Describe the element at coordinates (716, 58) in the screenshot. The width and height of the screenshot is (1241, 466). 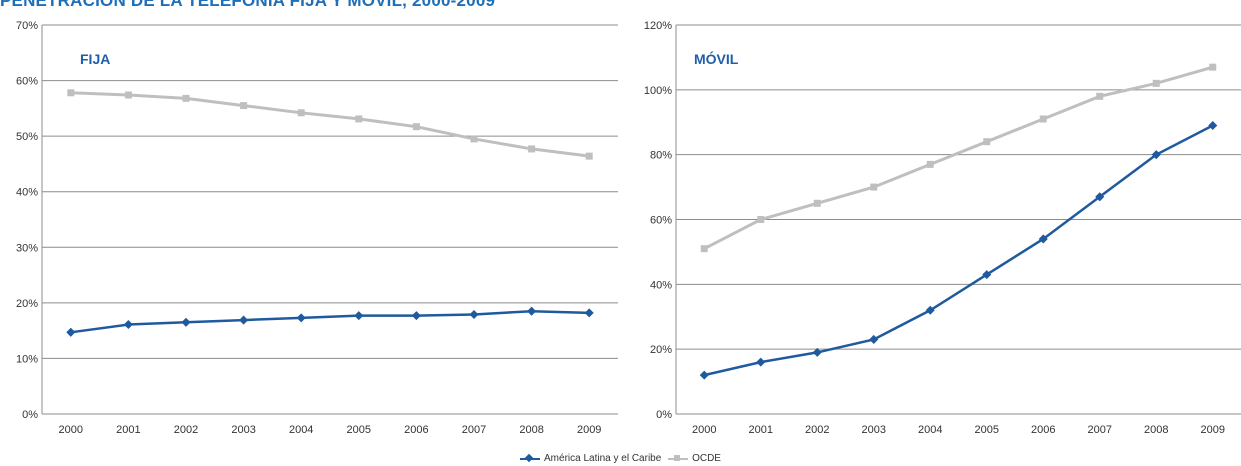
I see `panel-title: MÓVIL` at that location.